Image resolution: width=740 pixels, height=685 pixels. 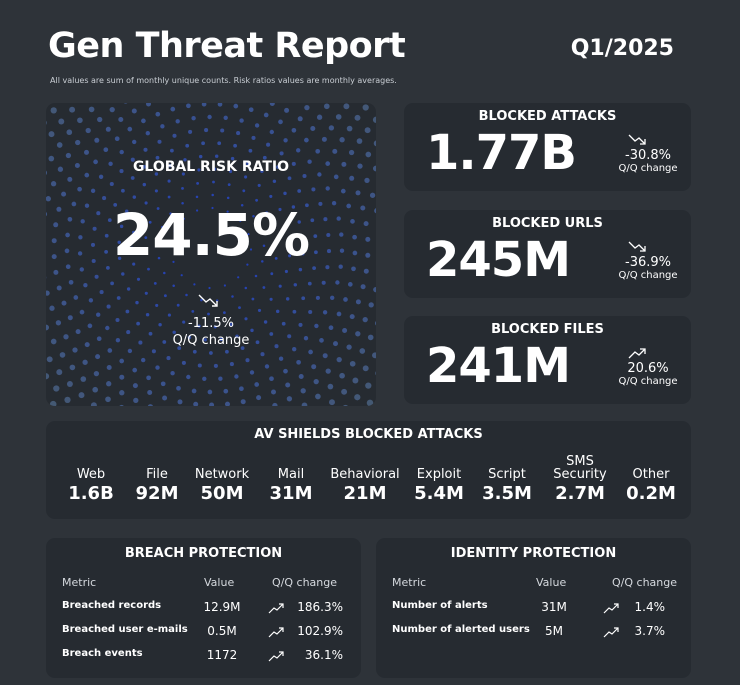 I want to click on shield-label: Exploit, so click(x=439, y=474).